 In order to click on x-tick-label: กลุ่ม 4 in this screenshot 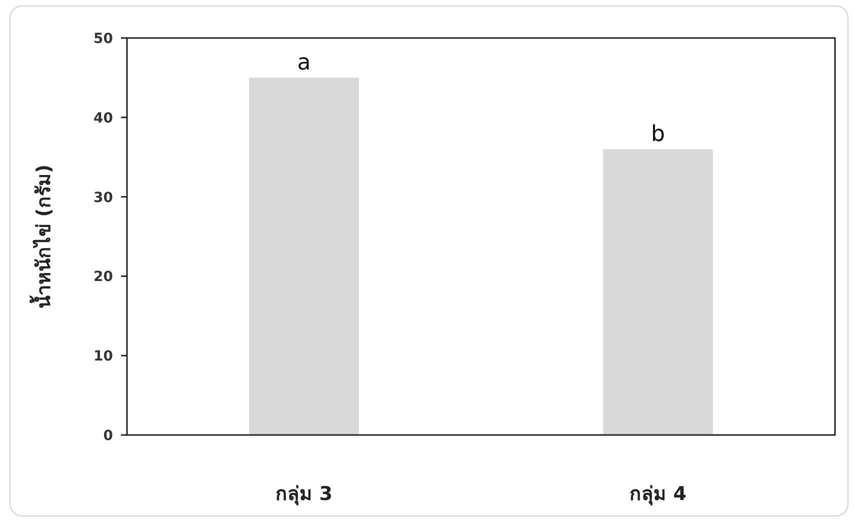, I will do `click(658, 494)`.